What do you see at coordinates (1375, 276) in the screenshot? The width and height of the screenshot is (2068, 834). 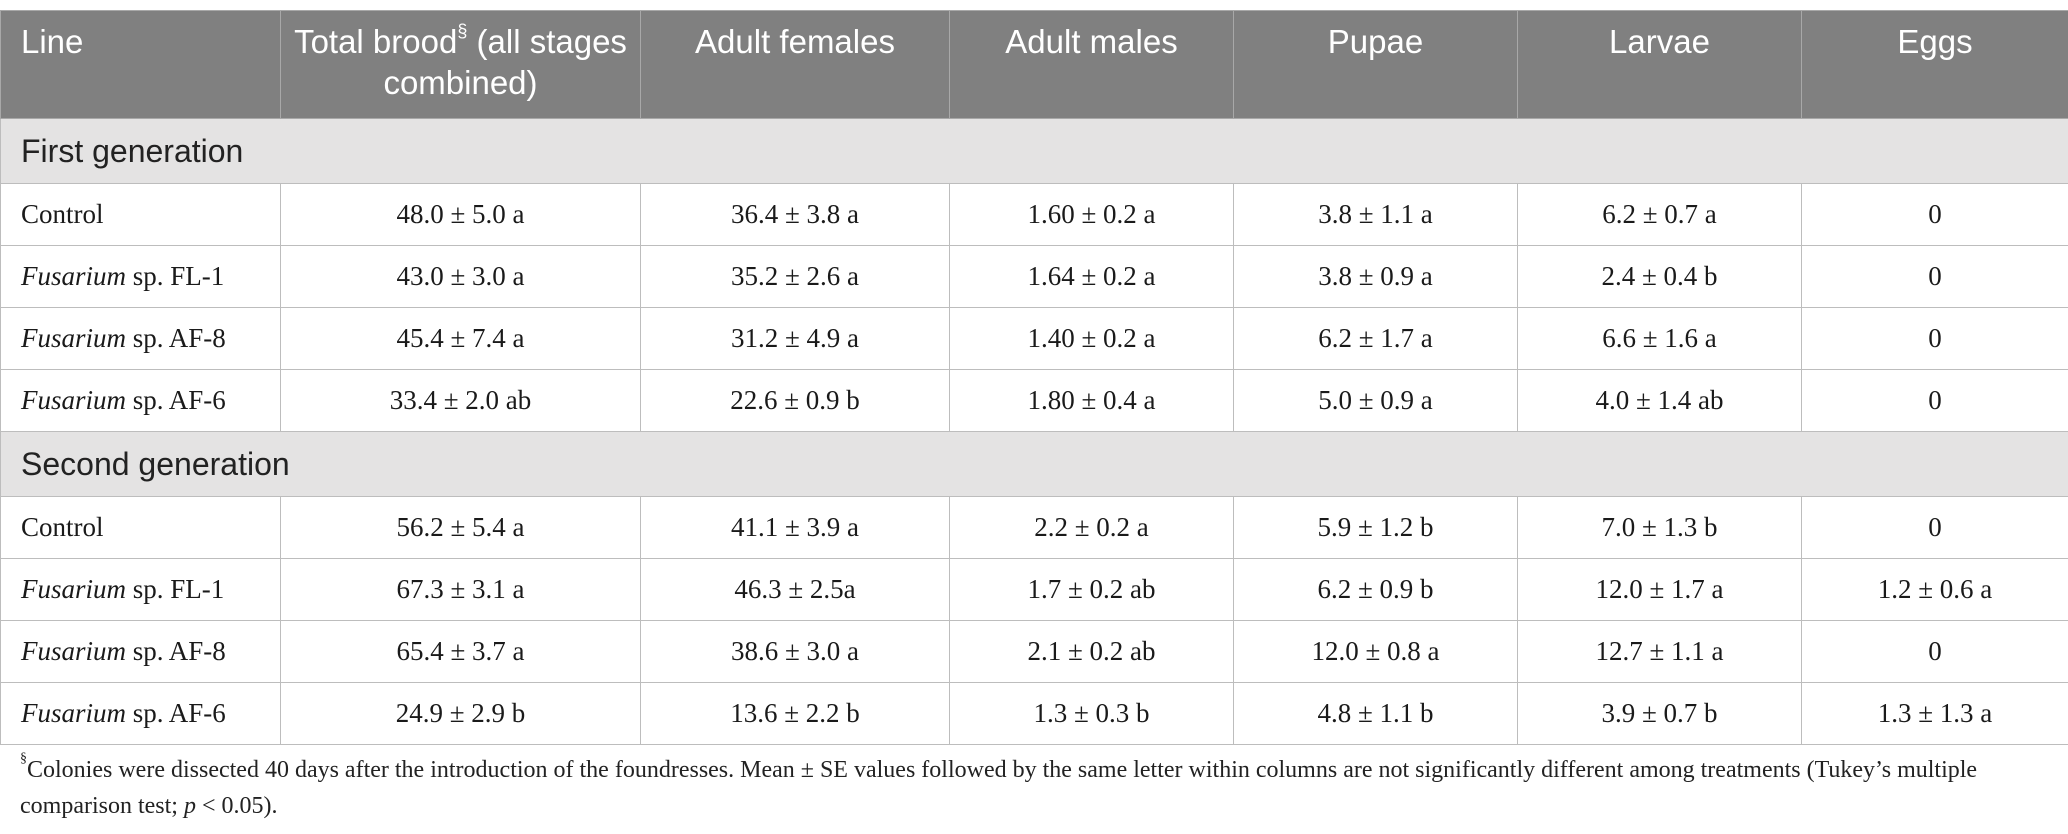 I see `pupae-cell: 3.8 ± 0.9 a` at bounding box center [1375, 276].